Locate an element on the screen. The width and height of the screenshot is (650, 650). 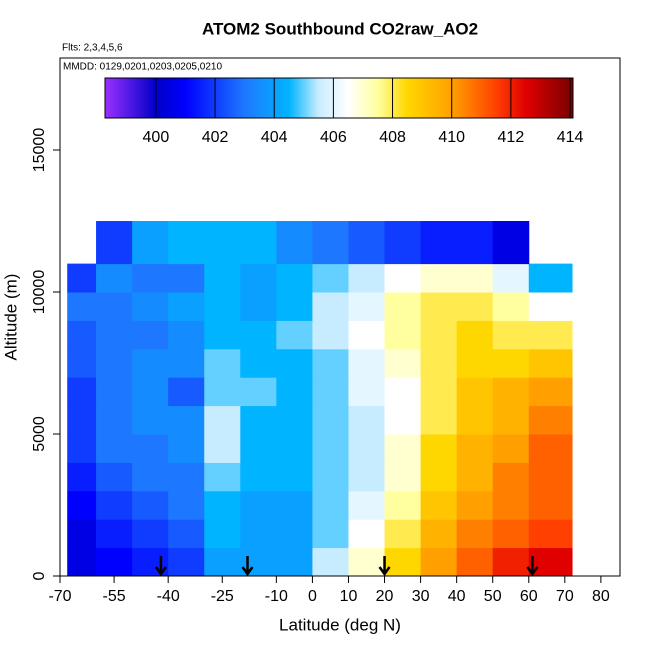
y-tick-label: 10000 is located at coordinates (39, 292).